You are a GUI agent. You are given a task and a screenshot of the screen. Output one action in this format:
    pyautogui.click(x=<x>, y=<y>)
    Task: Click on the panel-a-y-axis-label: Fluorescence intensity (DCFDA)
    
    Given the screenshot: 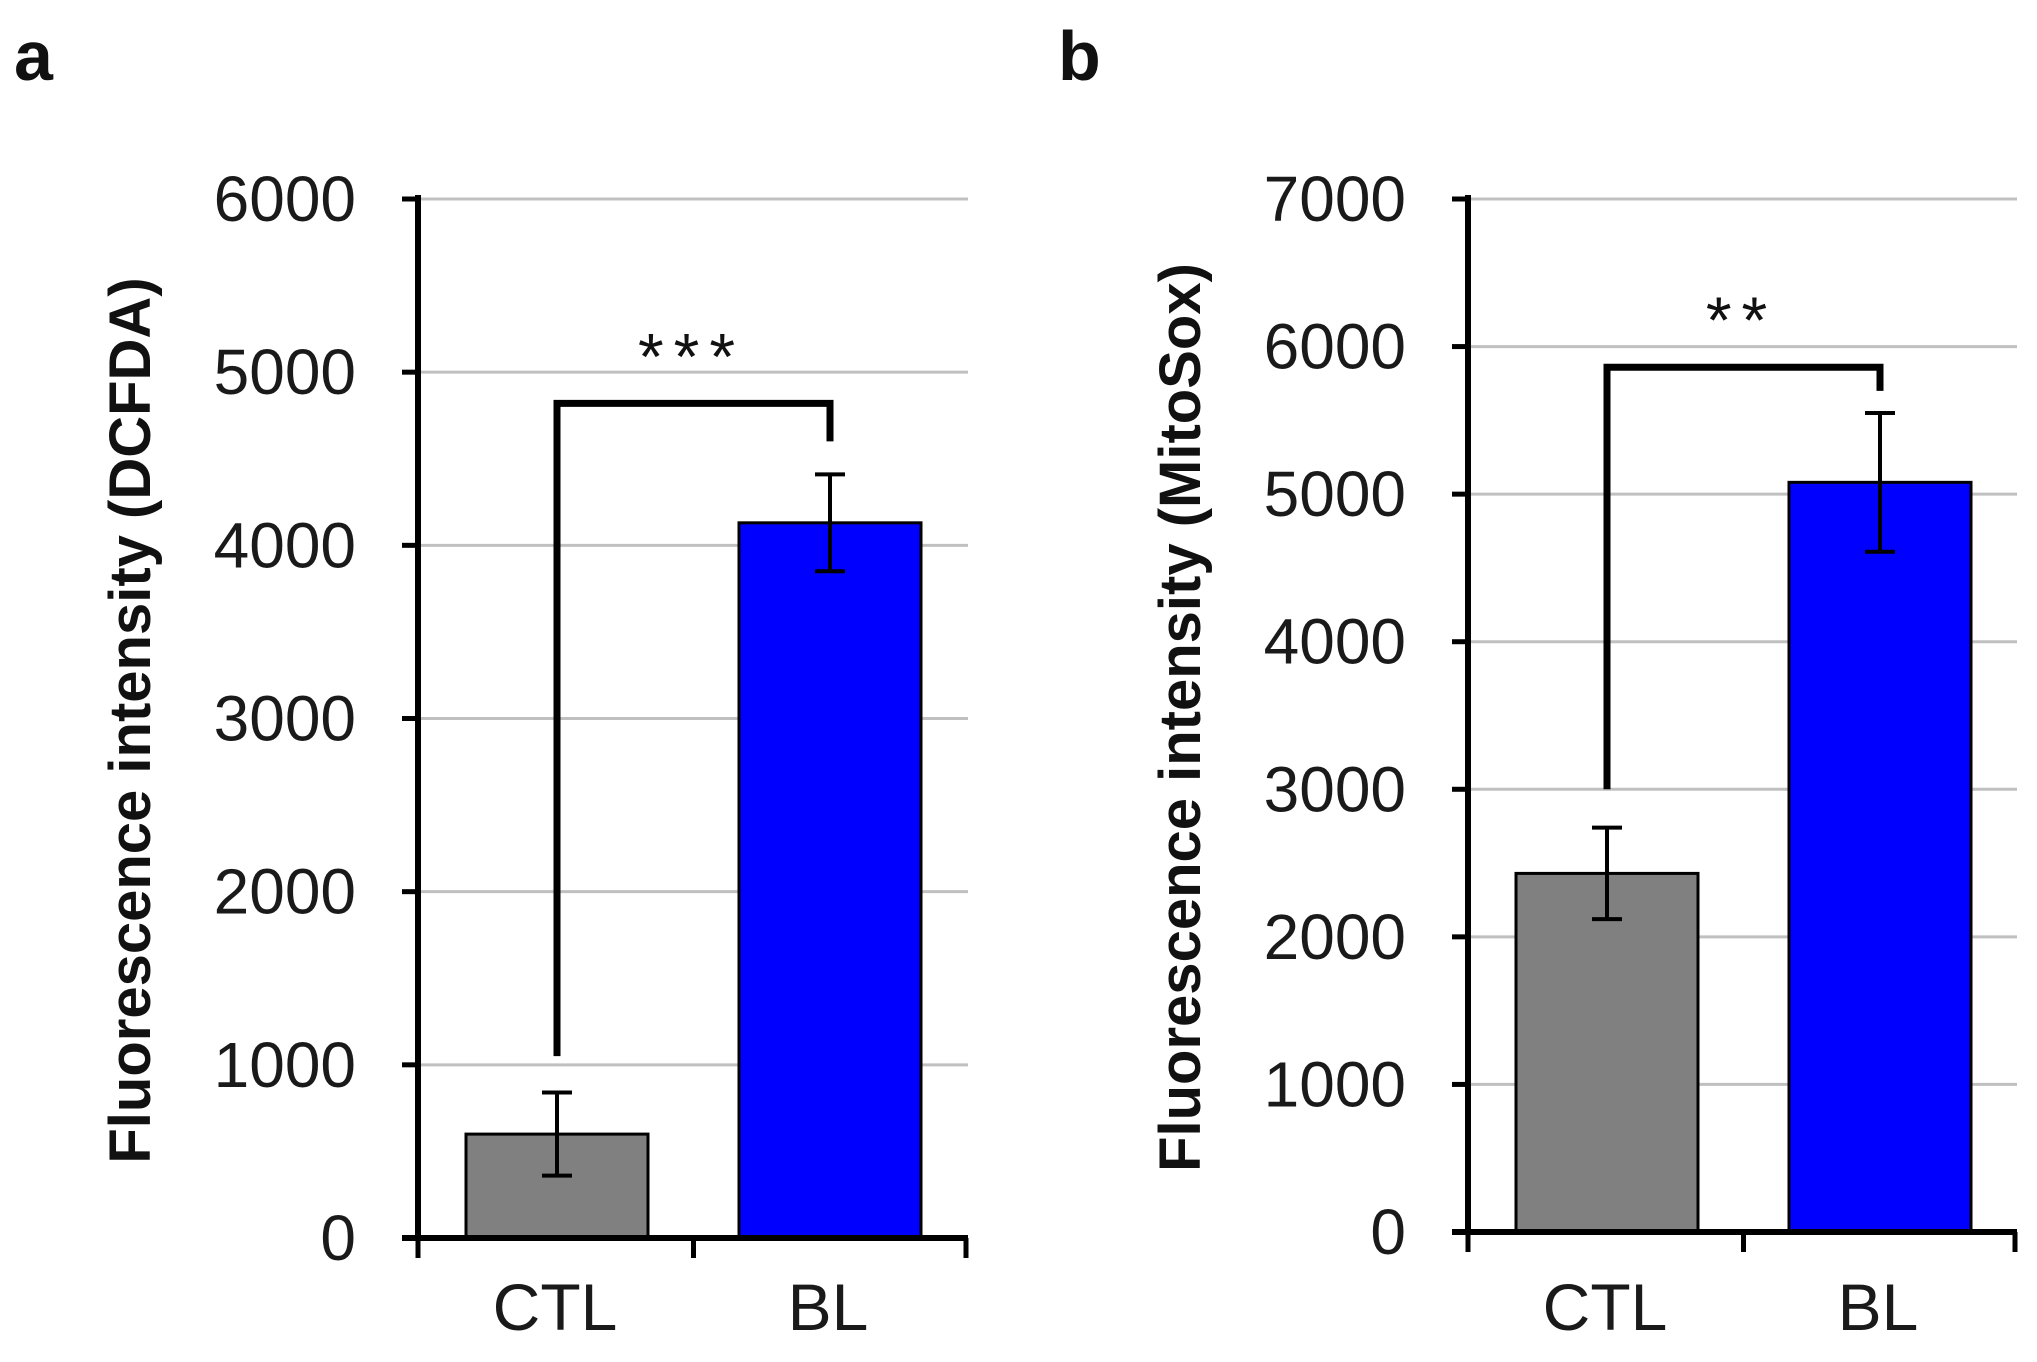 What is the action you would take?
    pyautogui.click(x=130, y=720)
    